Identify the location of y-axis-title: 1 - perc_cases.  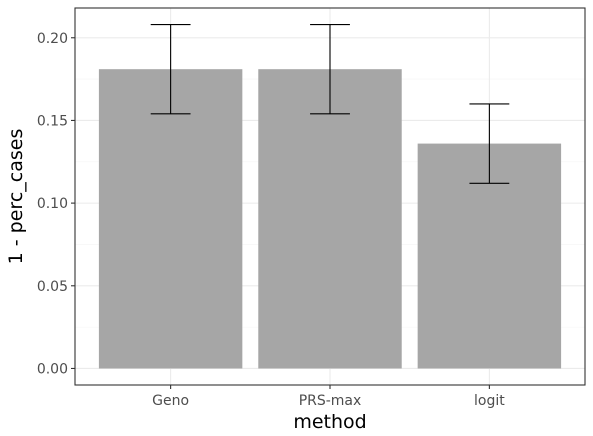
(16, 197).